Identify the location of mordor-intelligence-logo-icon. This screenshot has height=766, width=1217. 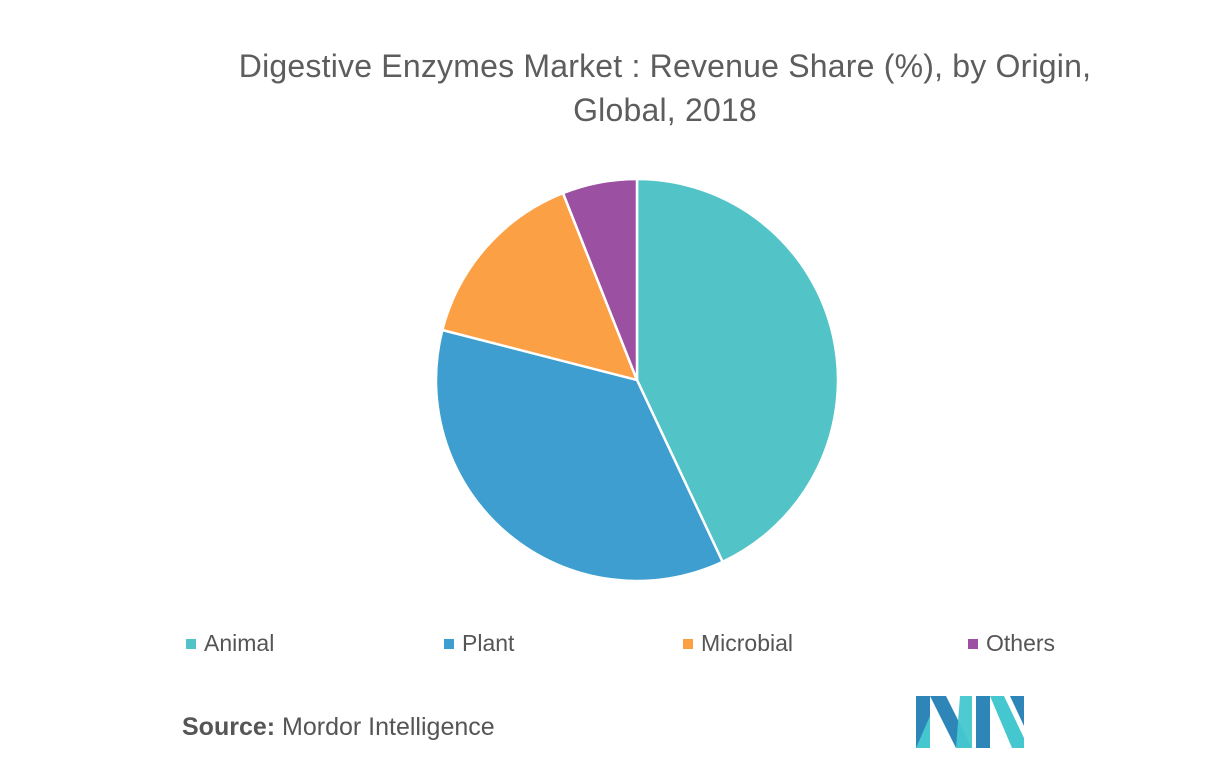
(970, 722).